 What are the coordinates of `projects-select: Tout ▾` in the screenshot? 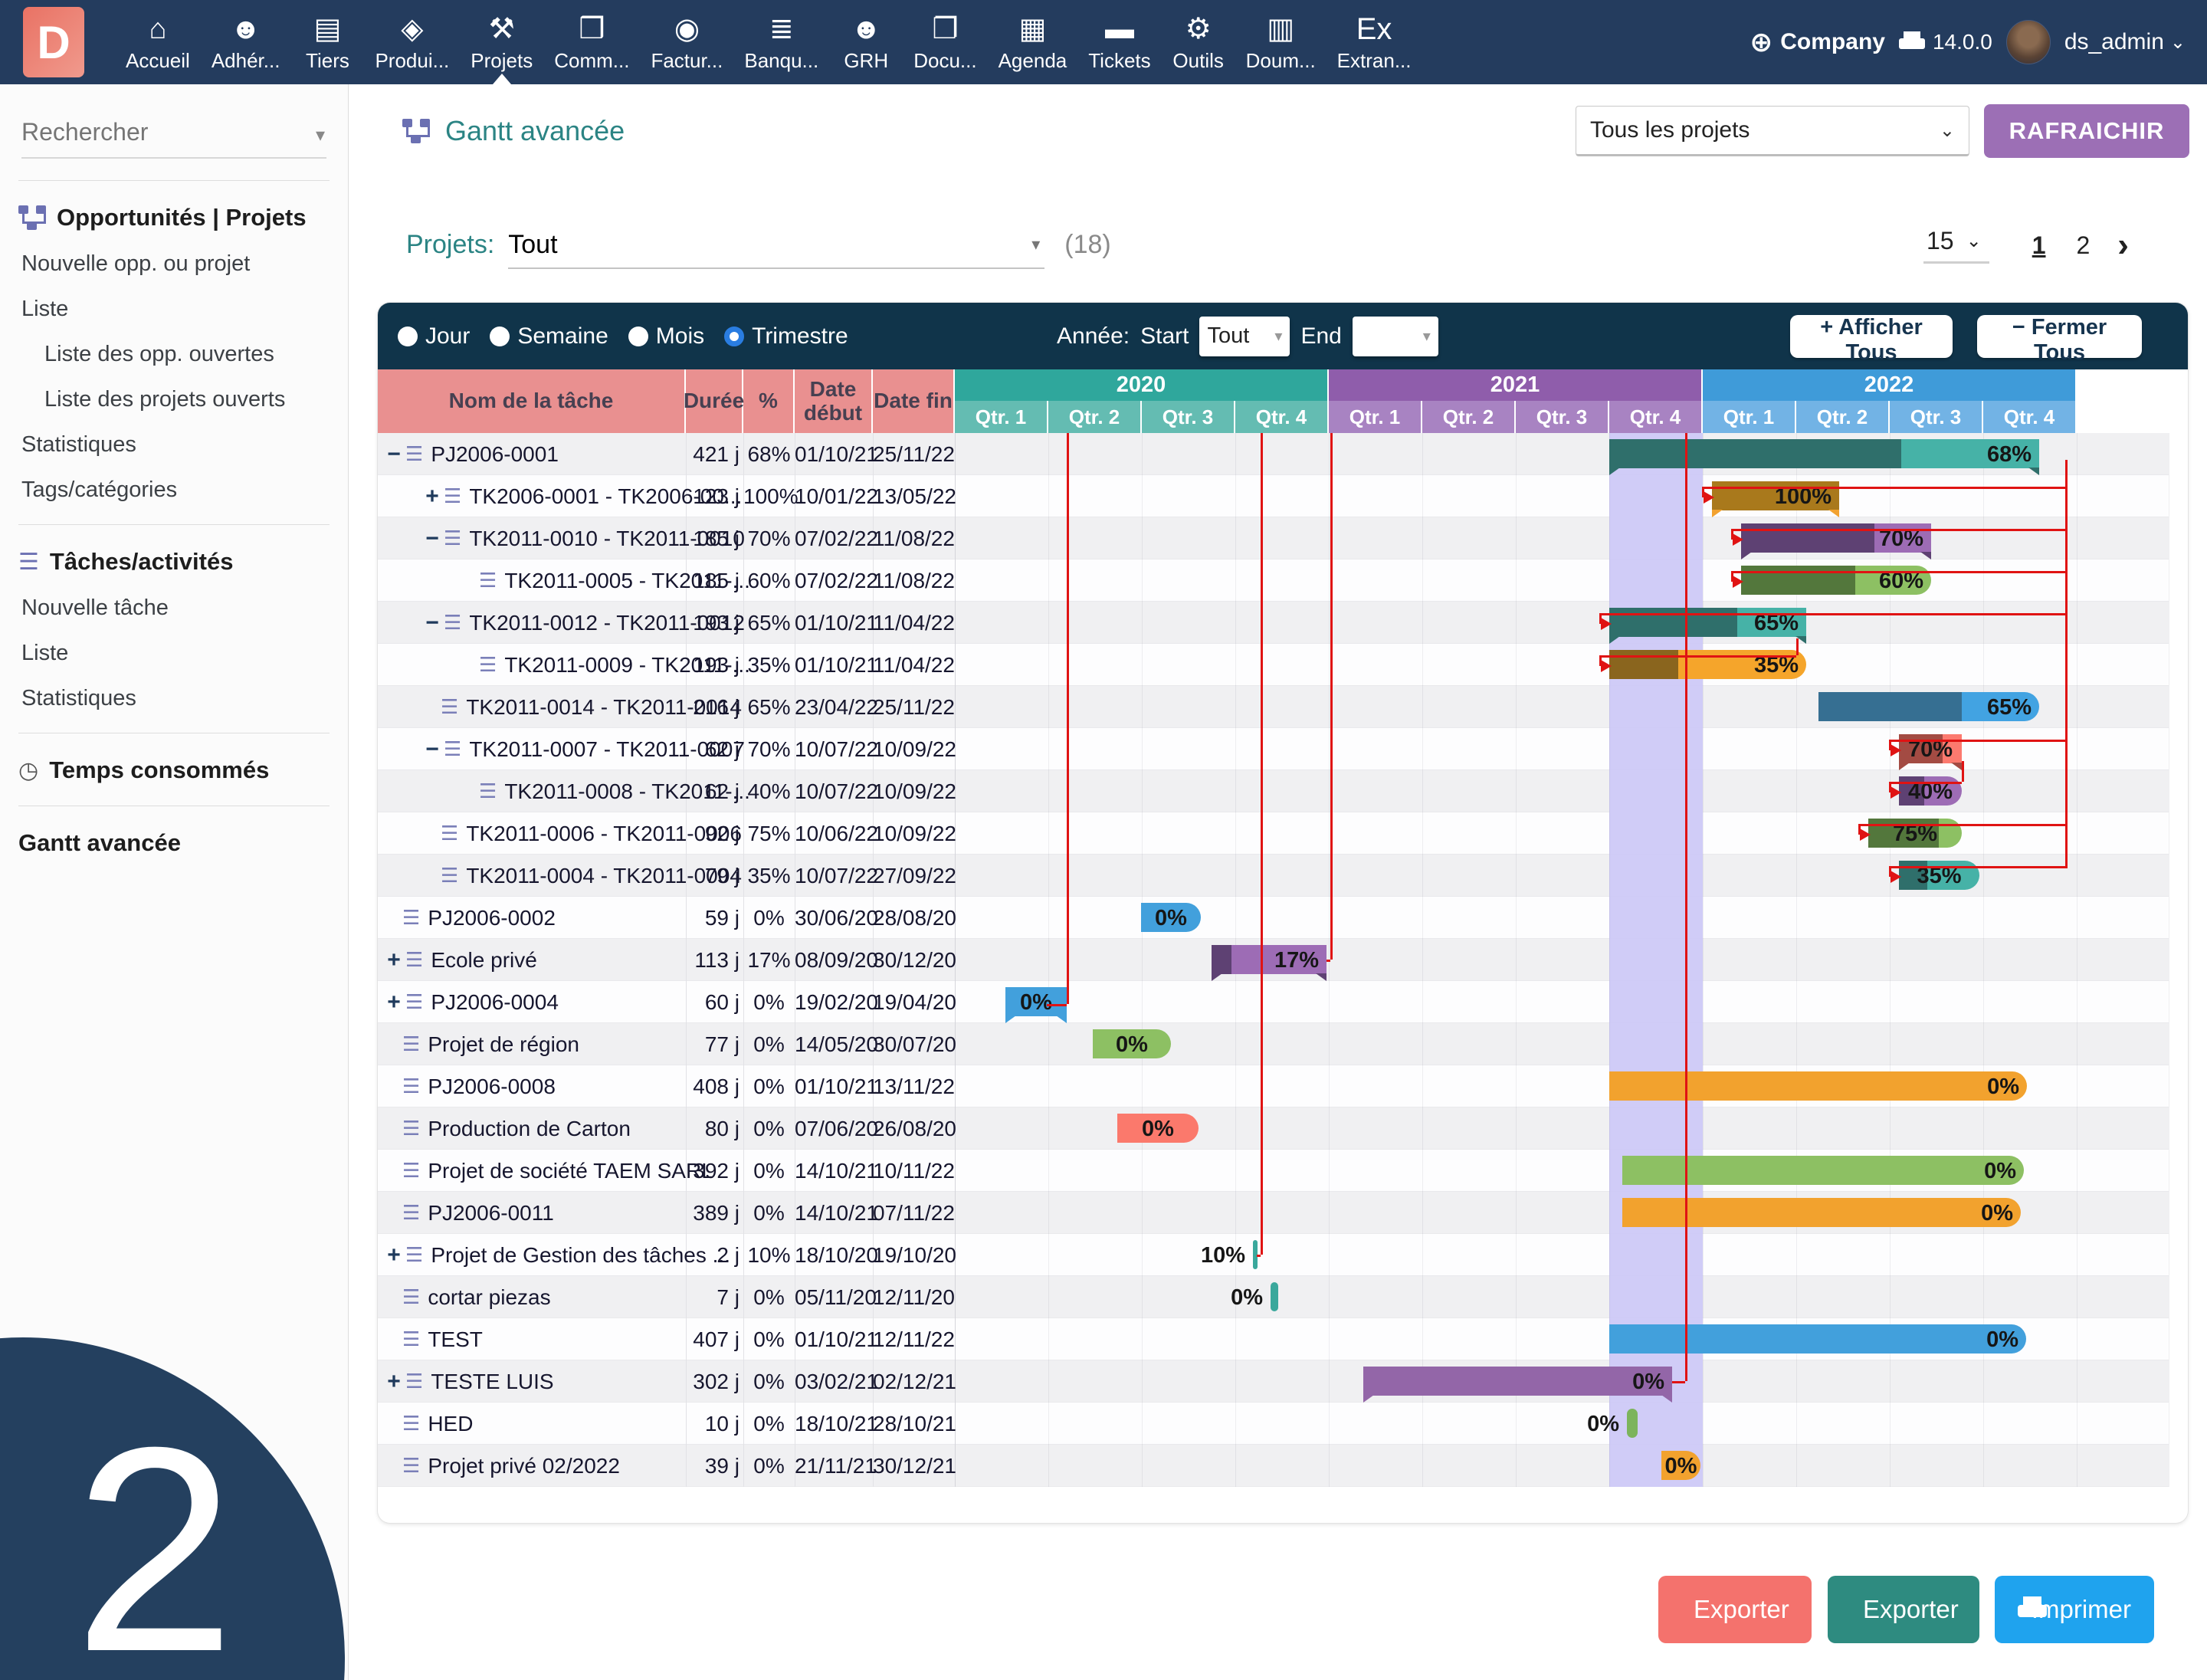 It's located at (776, 249).